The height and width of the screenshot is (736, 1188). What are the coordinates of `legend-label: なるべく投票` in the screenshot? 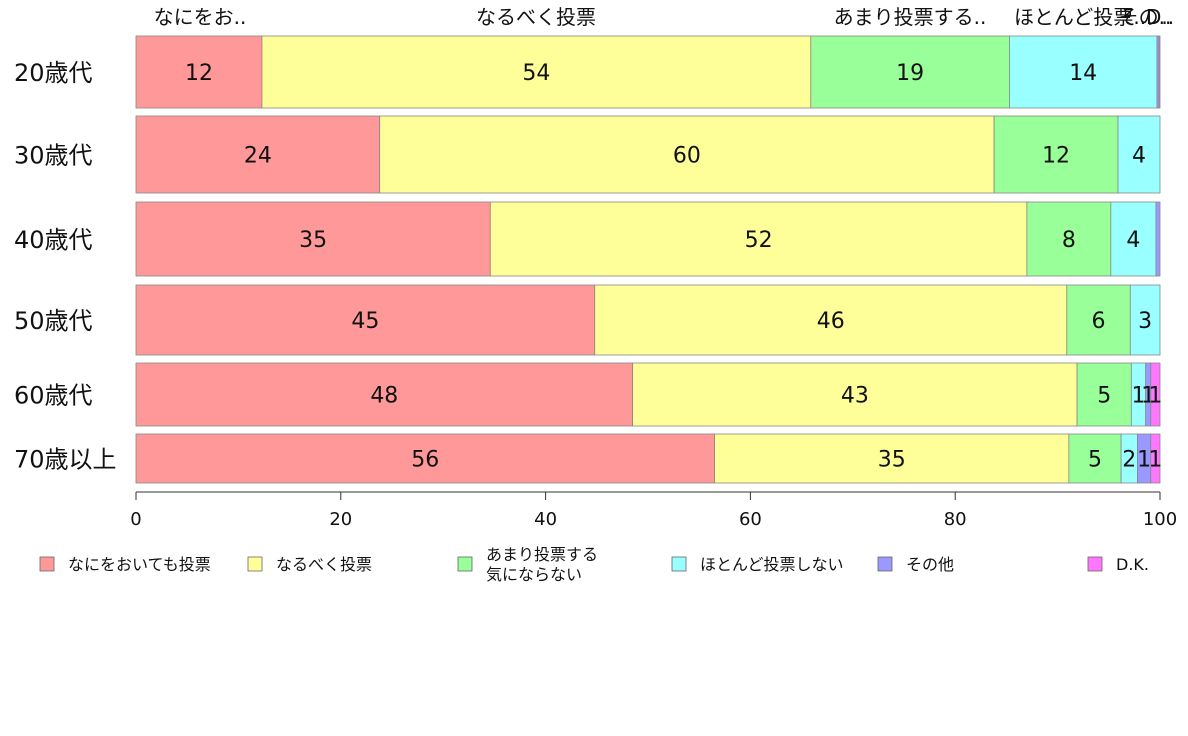 It's located at (324, 564).